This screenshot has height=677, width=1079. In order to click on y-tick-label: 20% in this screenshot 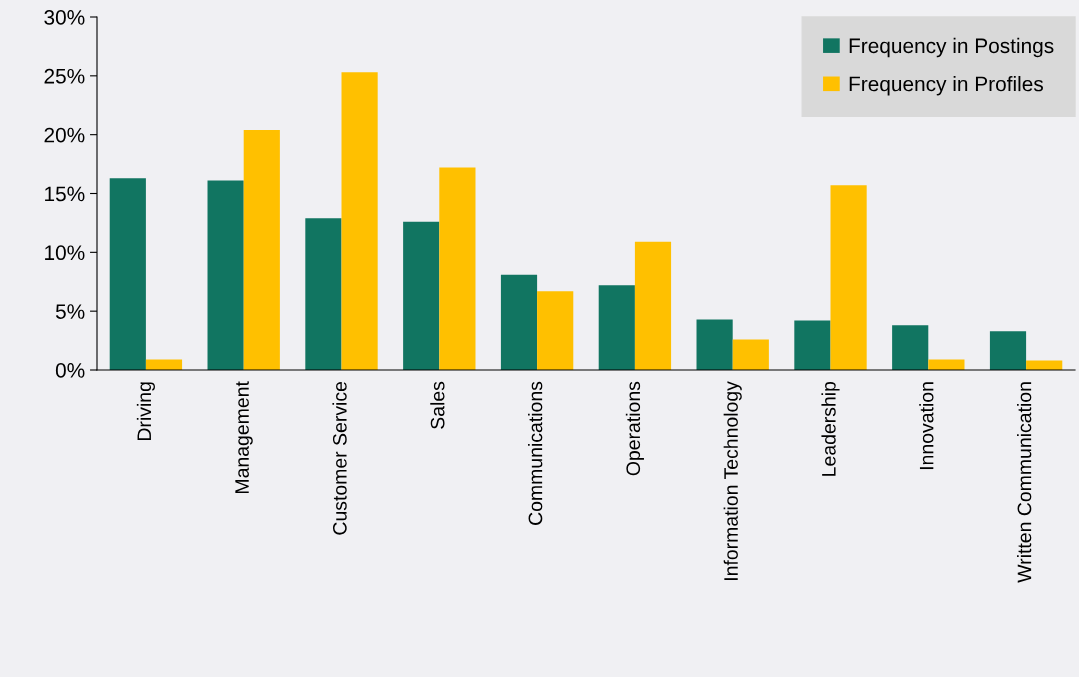, I will do `click(64, 135)`.